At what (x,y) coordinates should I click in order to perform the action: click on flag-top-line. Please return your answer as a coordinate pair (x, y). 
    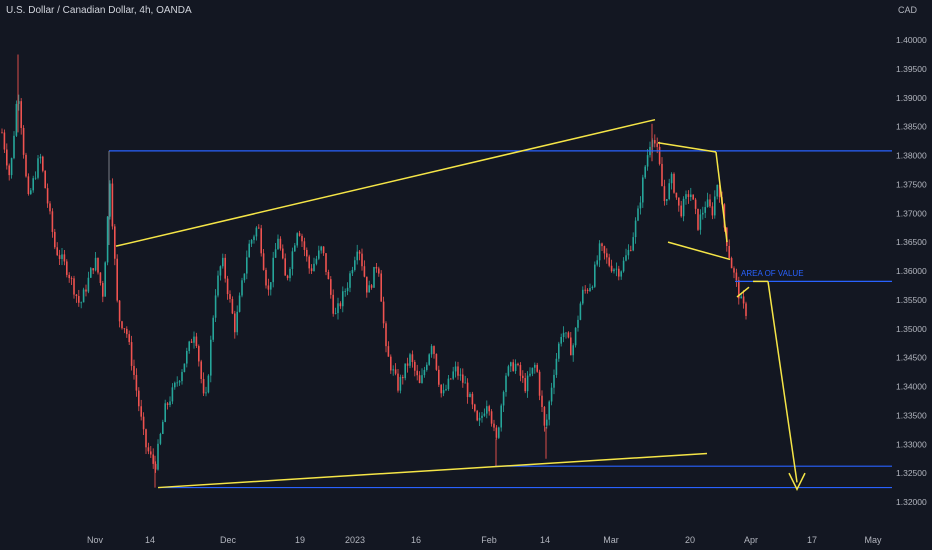
    Looking at the image, I should click on (687, 147).